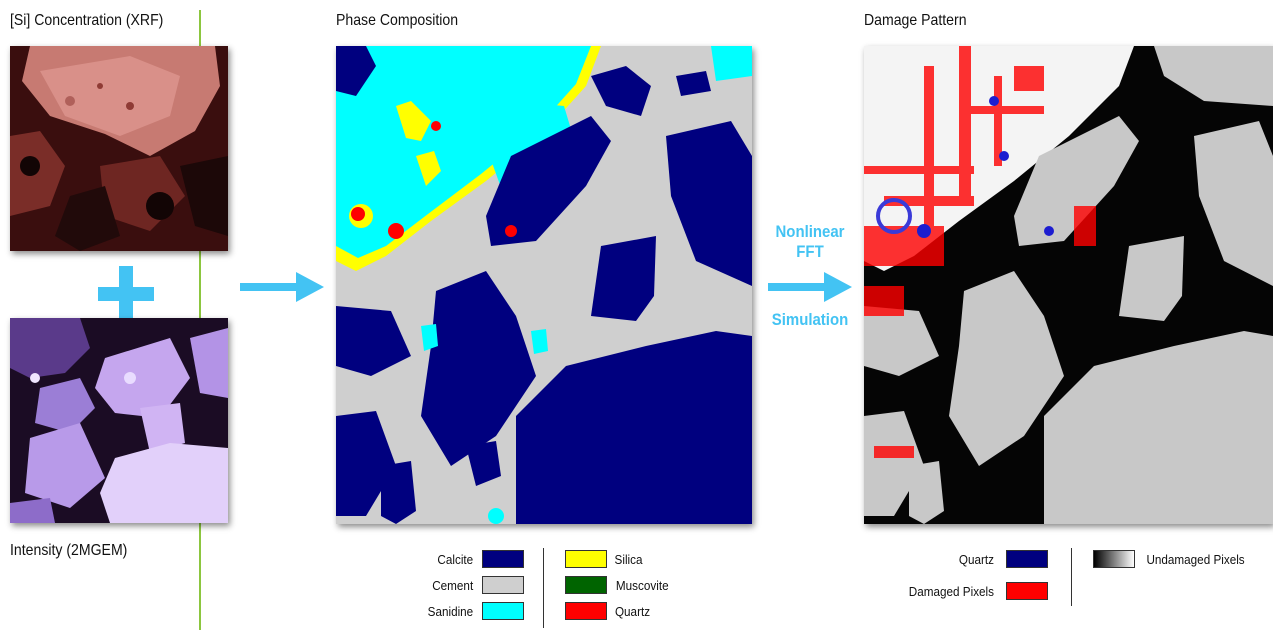 Image resolution: width=1273 pixels, height=630 pixels. Describe the element at coordinates (503, 611) in the screenshot. I see `sanidine-swatch` at that location.